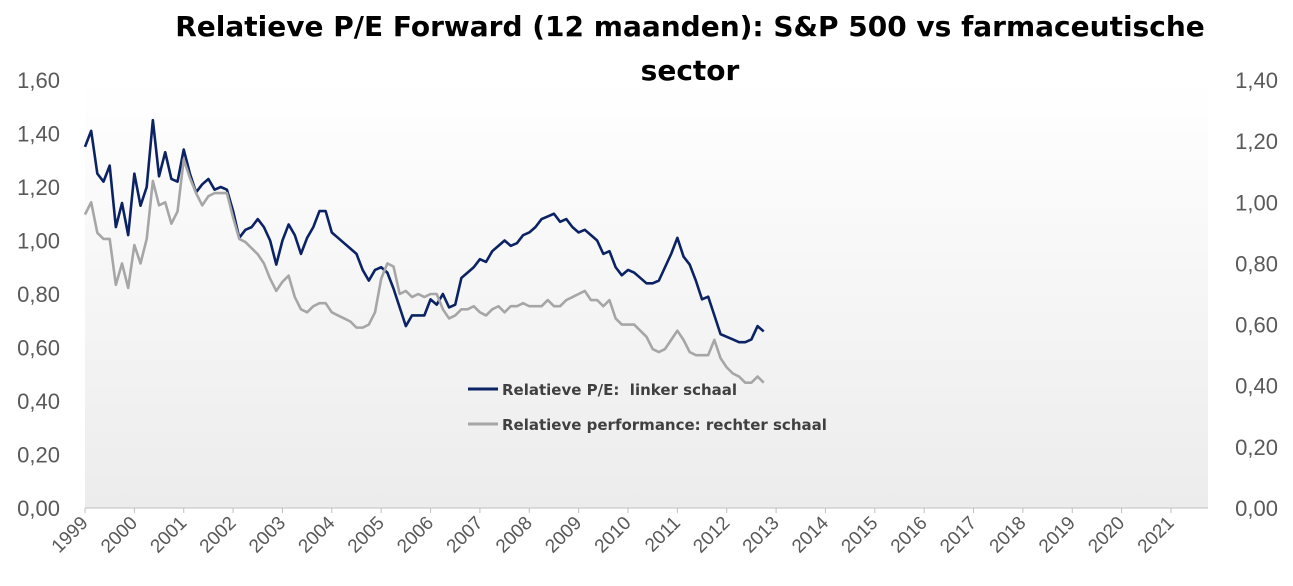 The image size is (1293, 586). Describe the element at coordinates (1256, 263) in the screenshot. I see `right-tick-label: 0,80` at that location.